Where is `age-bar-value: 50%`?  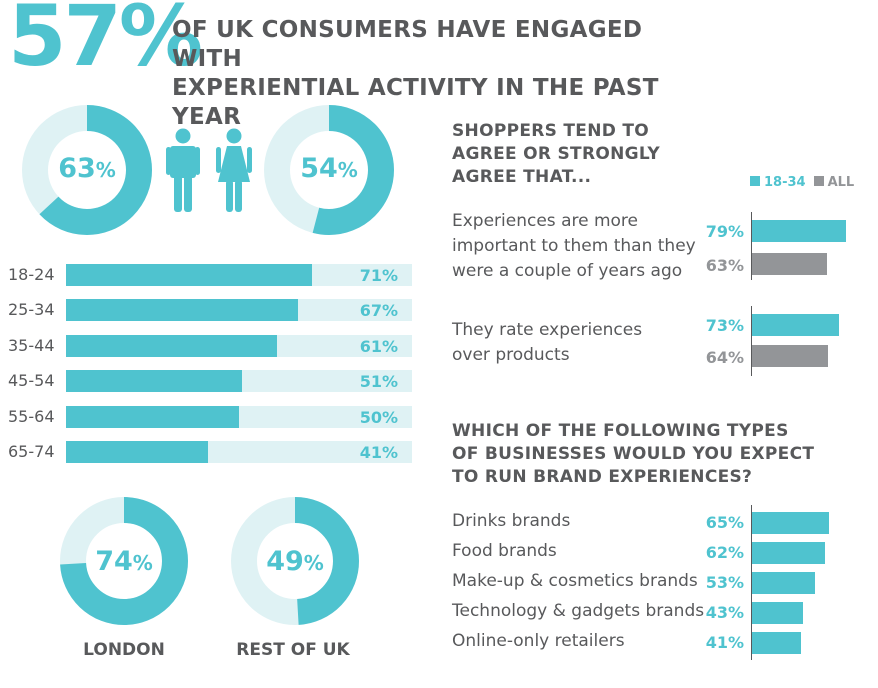
age-bar-value: 50% is located at coordinates (378, 417).